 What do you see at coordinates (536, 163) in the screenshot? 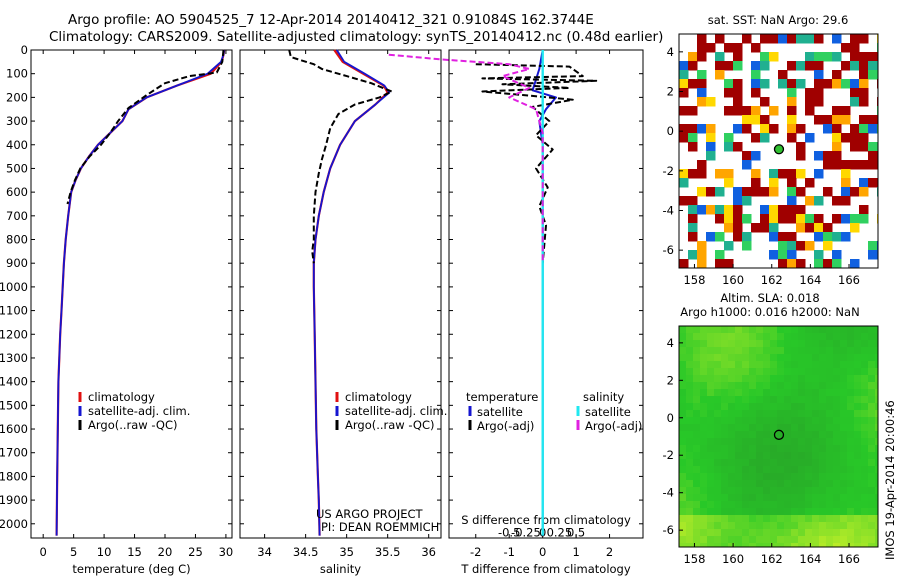
I see `series-line` at bounding box center [536, 163].